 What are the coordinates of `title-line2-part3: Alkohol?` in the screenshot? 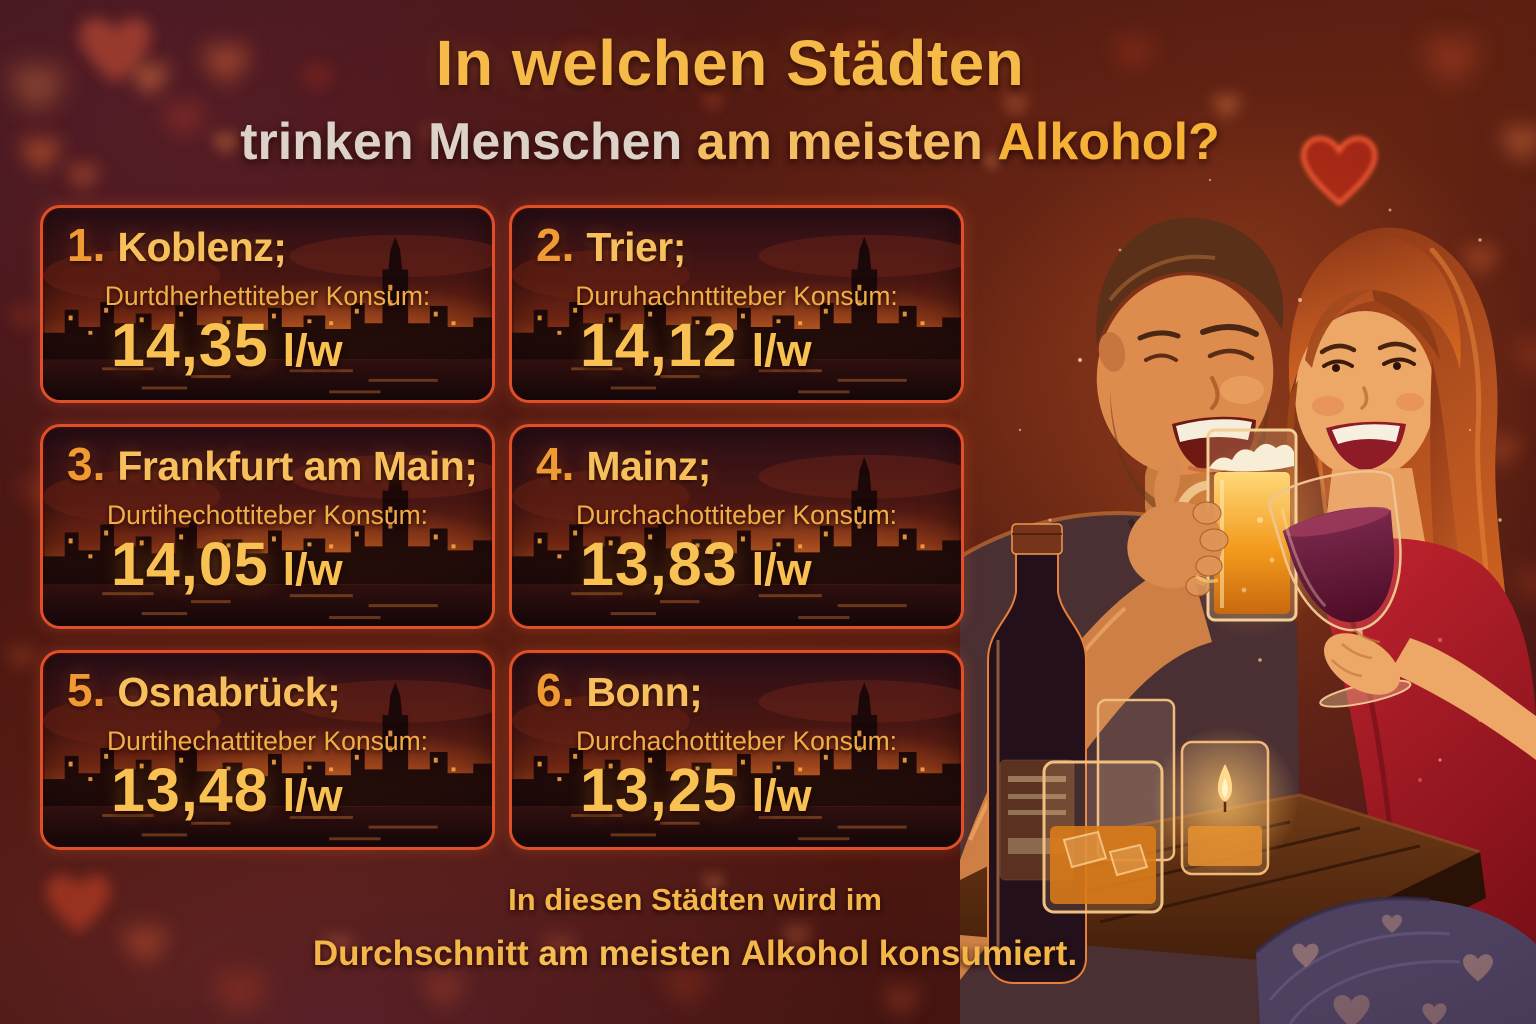 It's located at (1108, 142).